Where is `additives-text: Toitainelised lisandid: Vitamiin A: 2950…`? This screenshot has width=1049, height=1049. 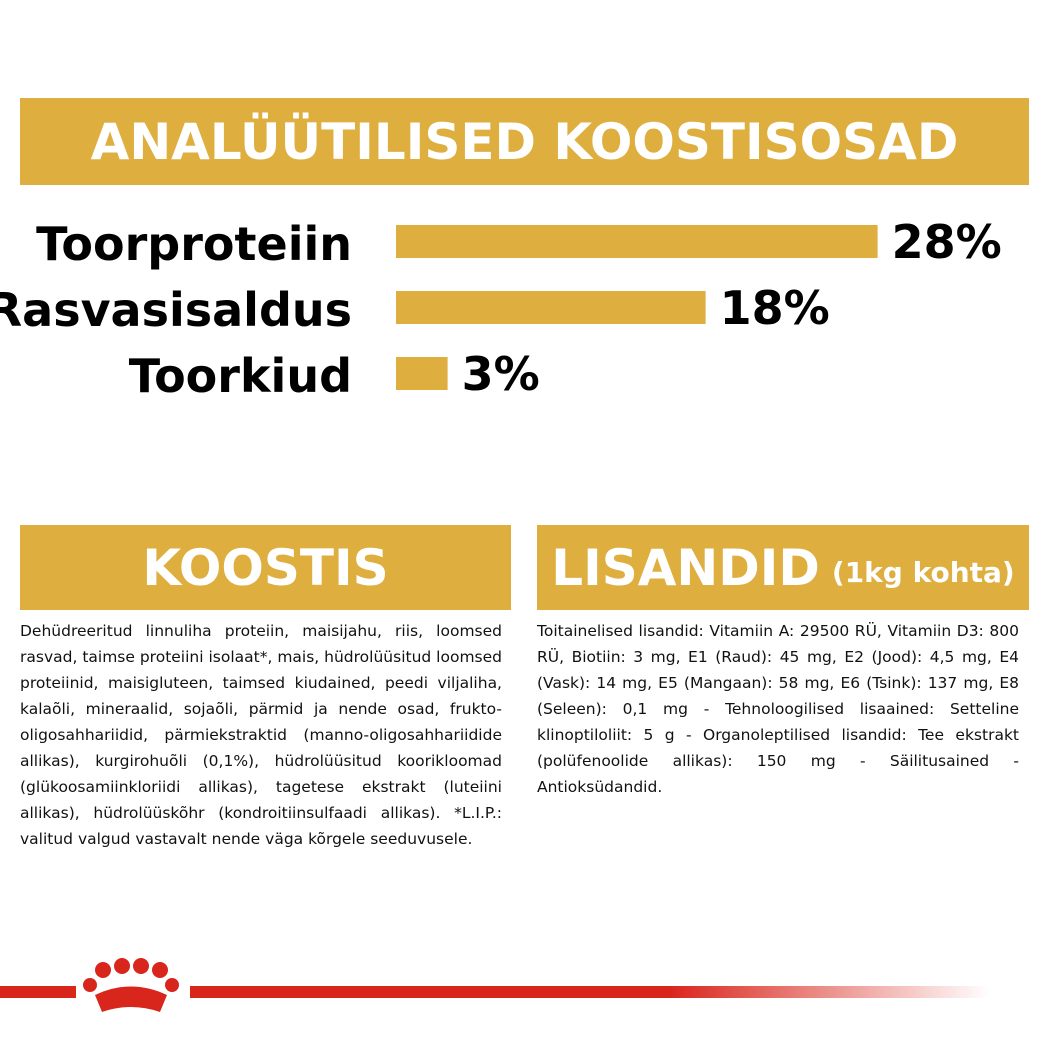
additives-text: Toitainelised lisandid: Vitamiin A: 2950… is located at coordinates (778, 709).